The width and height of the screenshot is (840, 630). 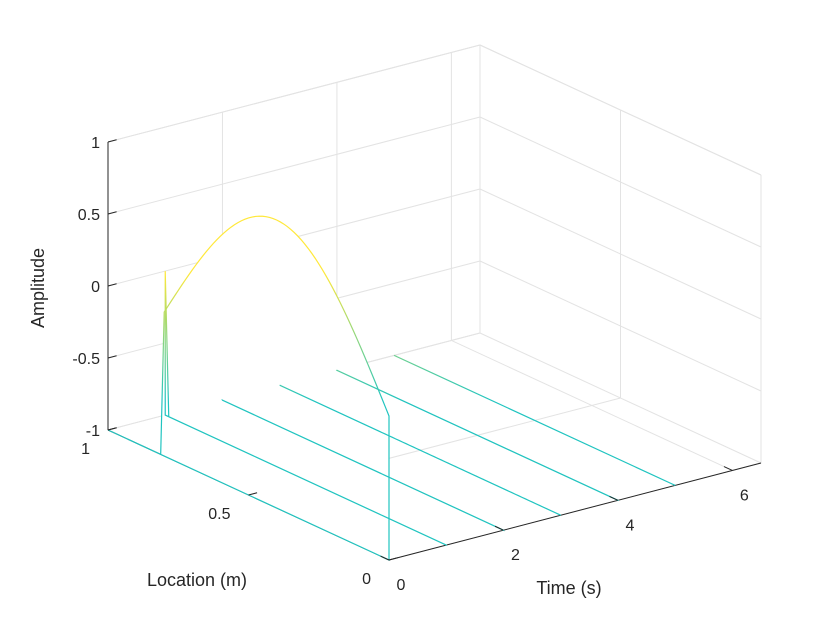 What do you see at coordinates (366, 579) in the screenshot?
I see `y-tick-label: 0` at bounding box center [366, 579].